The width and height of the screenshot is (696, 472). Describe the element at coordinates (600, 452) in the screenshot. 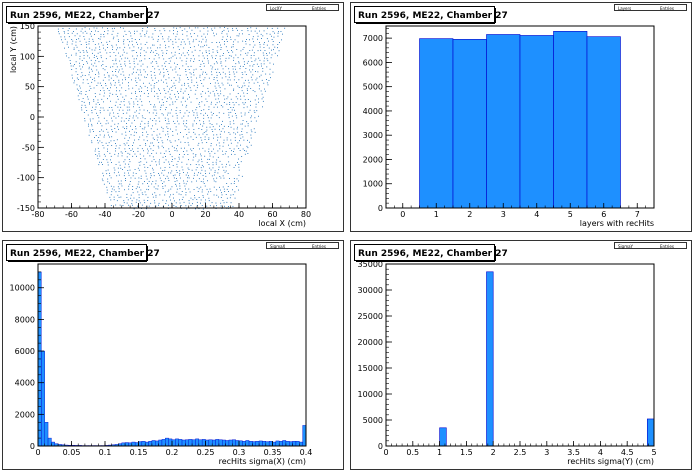

I see `x-tick-label: 4` at that location.